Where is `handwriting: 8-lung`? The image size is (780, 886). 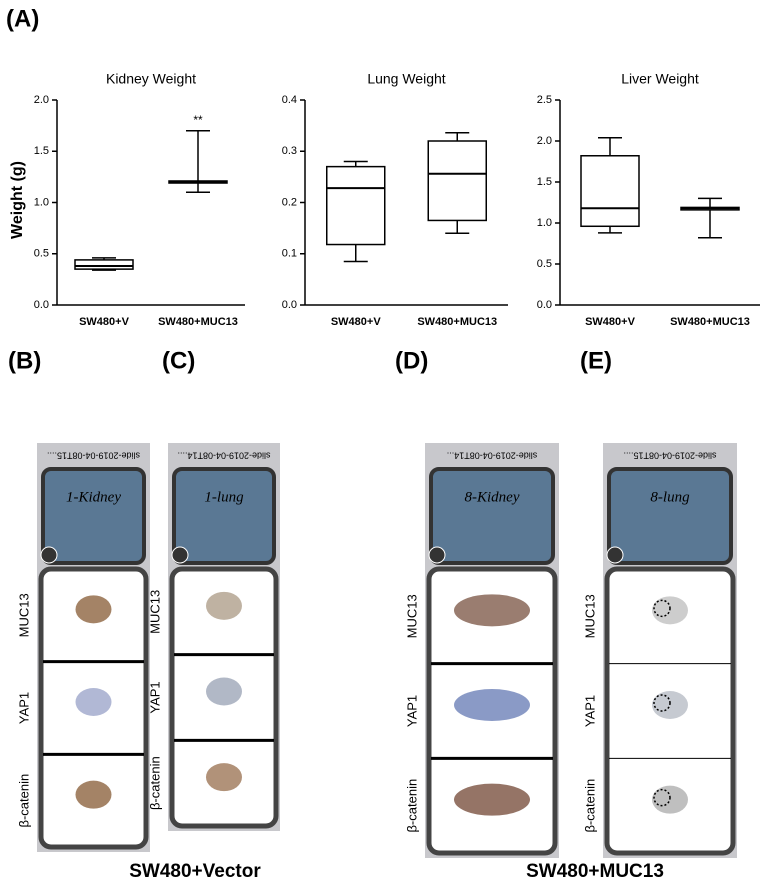
handwriting: 8-lung is located at coordinates (670, 497).